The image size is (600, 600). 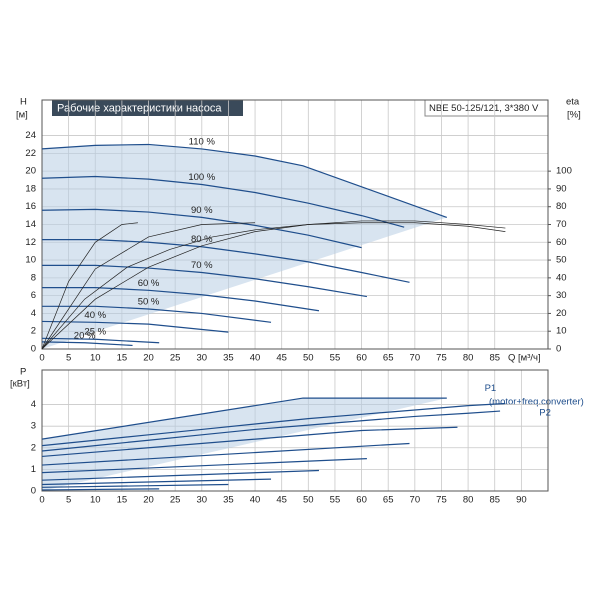 I want to click on y2-tick-label: 60, so click(x=561, y=242).